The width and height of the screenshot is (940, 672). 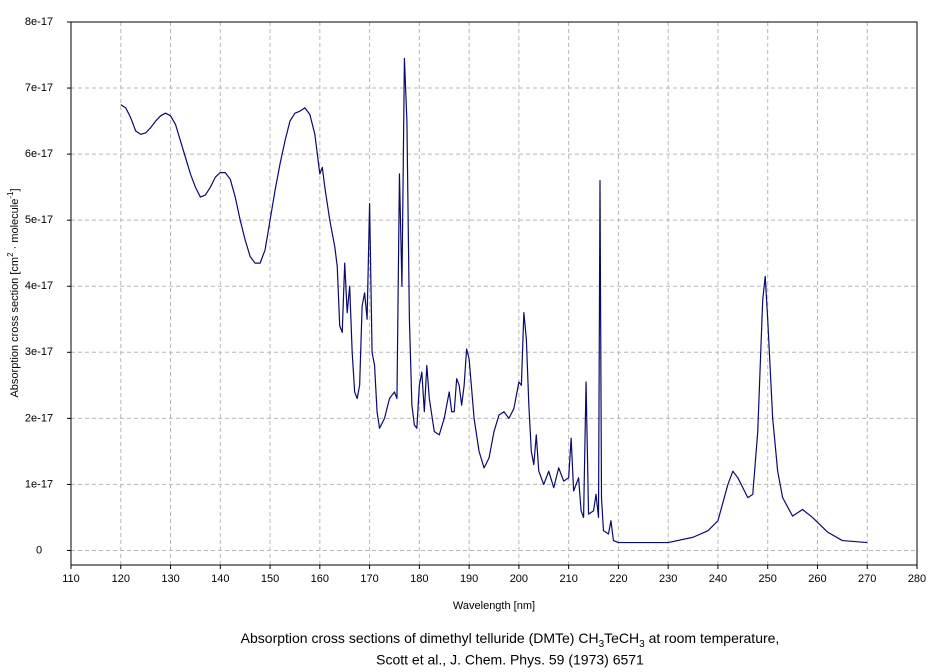 I want to click on x-tick-label: 260, so click(x=817, y=579).